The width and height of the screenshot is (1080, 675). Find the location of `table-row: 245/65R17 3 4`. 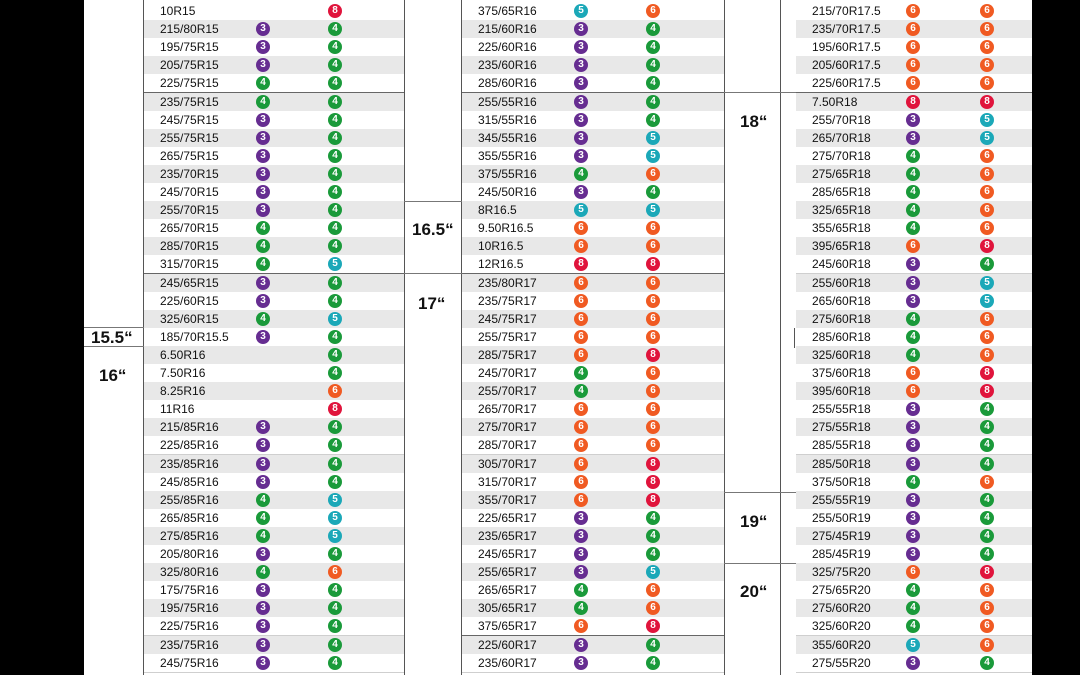

table-row: 245/65R17 3 4 is located at coordinates (593, 554).